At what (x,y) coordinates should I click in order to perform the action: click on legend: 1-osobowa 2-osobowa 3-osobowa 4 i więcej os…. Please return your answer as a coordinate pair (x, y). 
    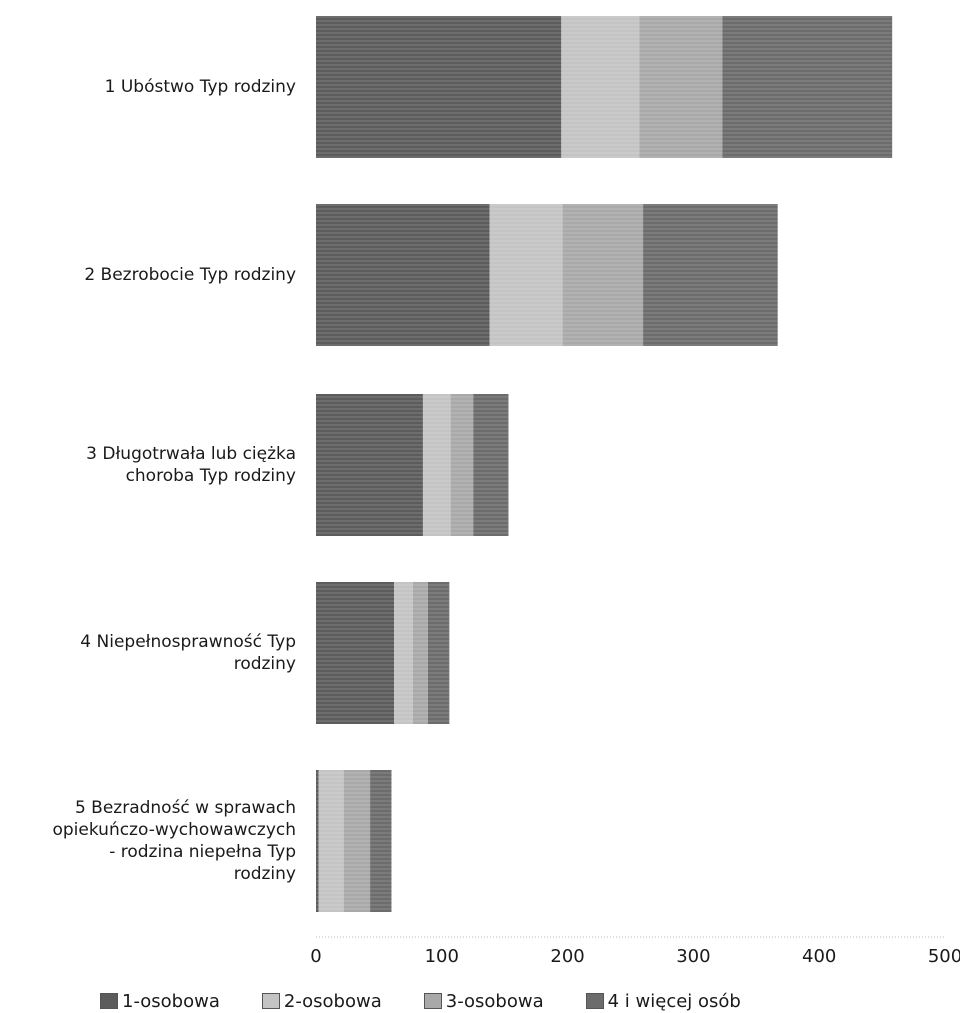
    Looking at the image, I should click on (441, 1001).